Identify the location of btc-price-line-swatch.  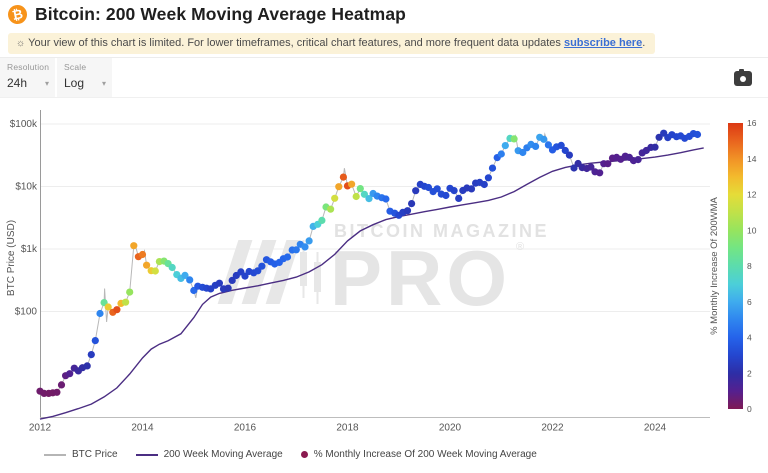
(55, 454).